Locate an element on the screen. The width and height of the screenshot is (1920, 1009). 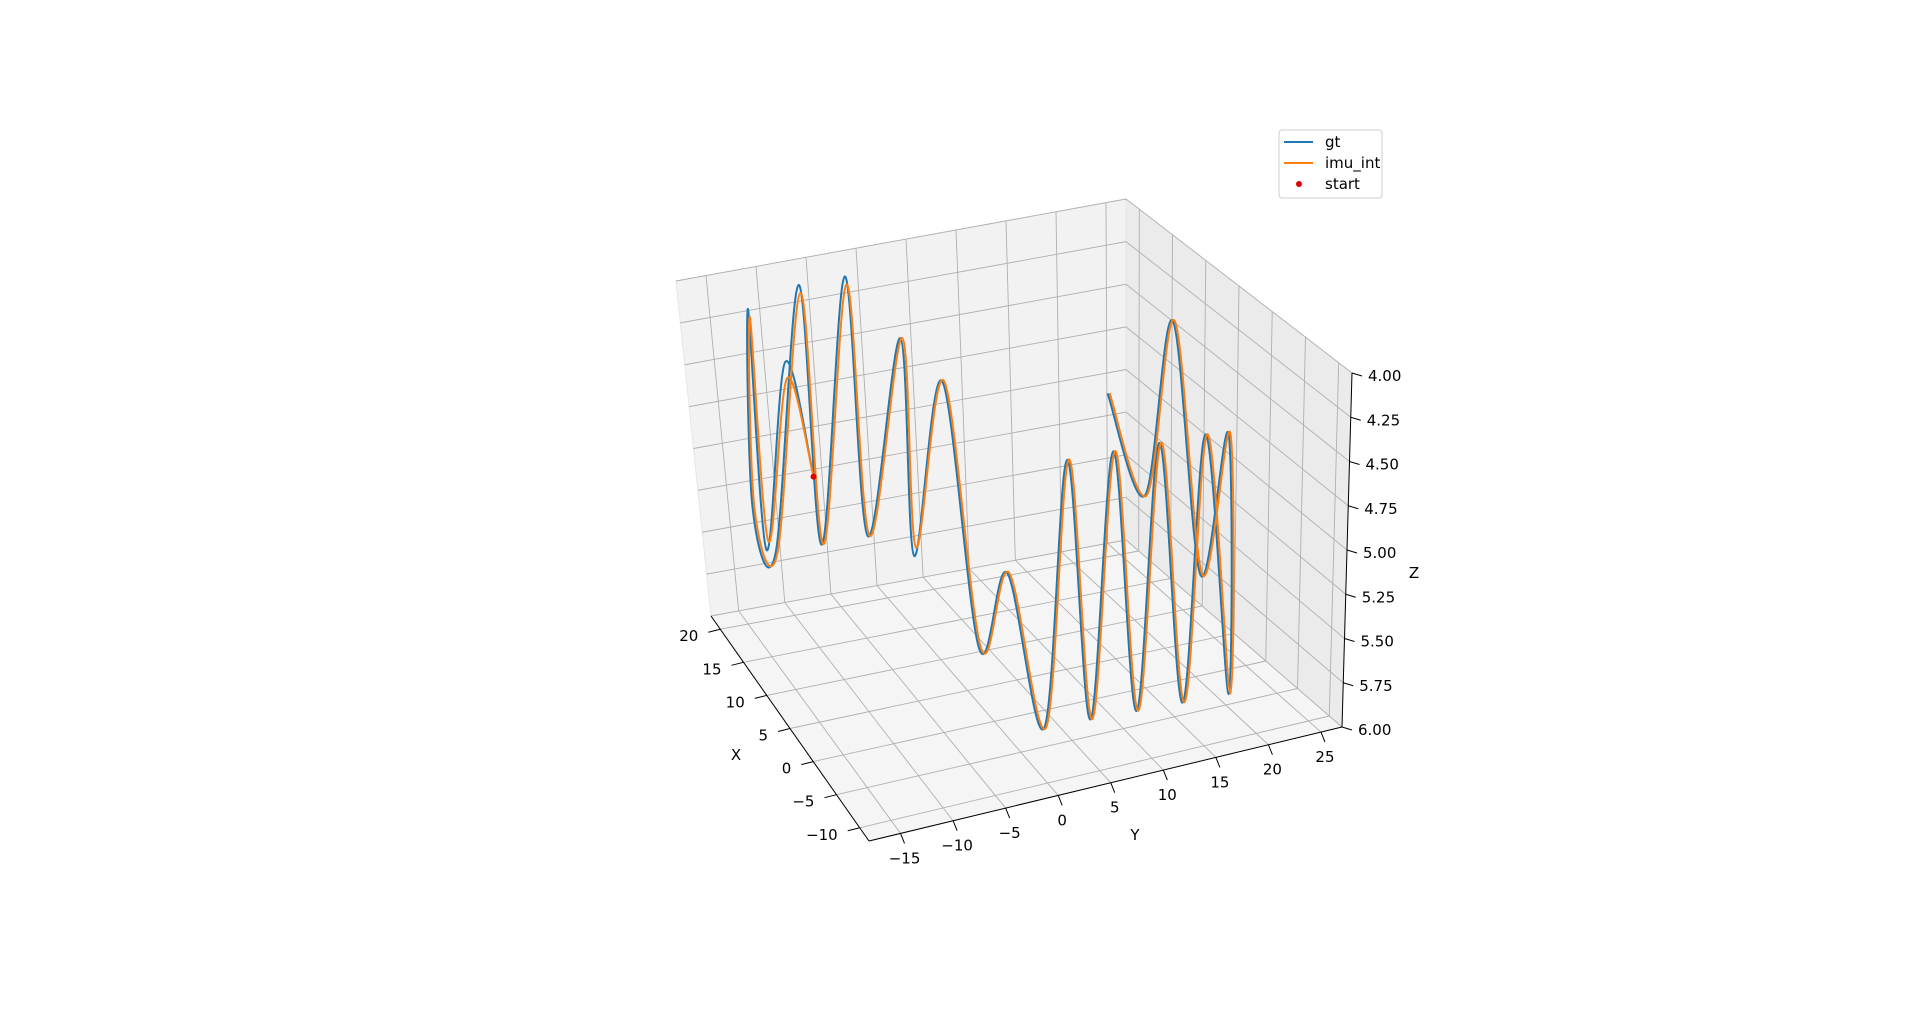
z-tick-label: 4.00 is located at coordinates (1384, 376).